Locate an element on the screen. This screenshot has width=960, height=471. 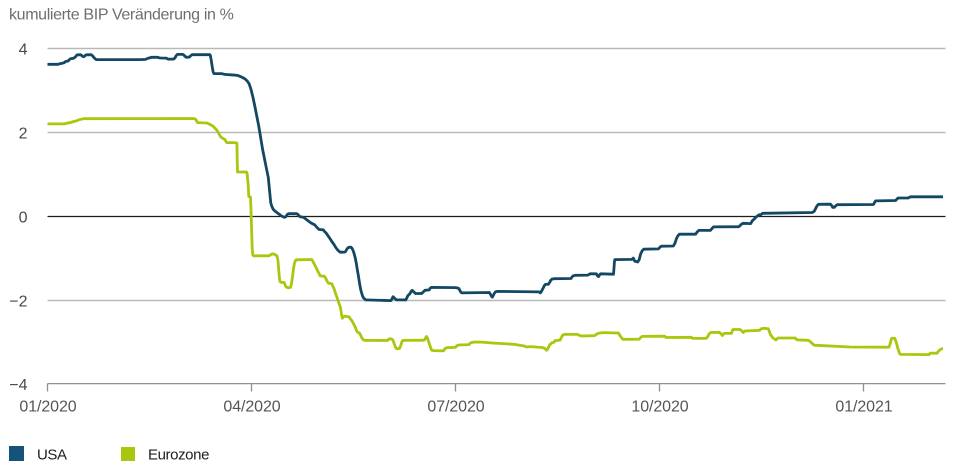
svg-text: USA is located at coordinates (52, 454).